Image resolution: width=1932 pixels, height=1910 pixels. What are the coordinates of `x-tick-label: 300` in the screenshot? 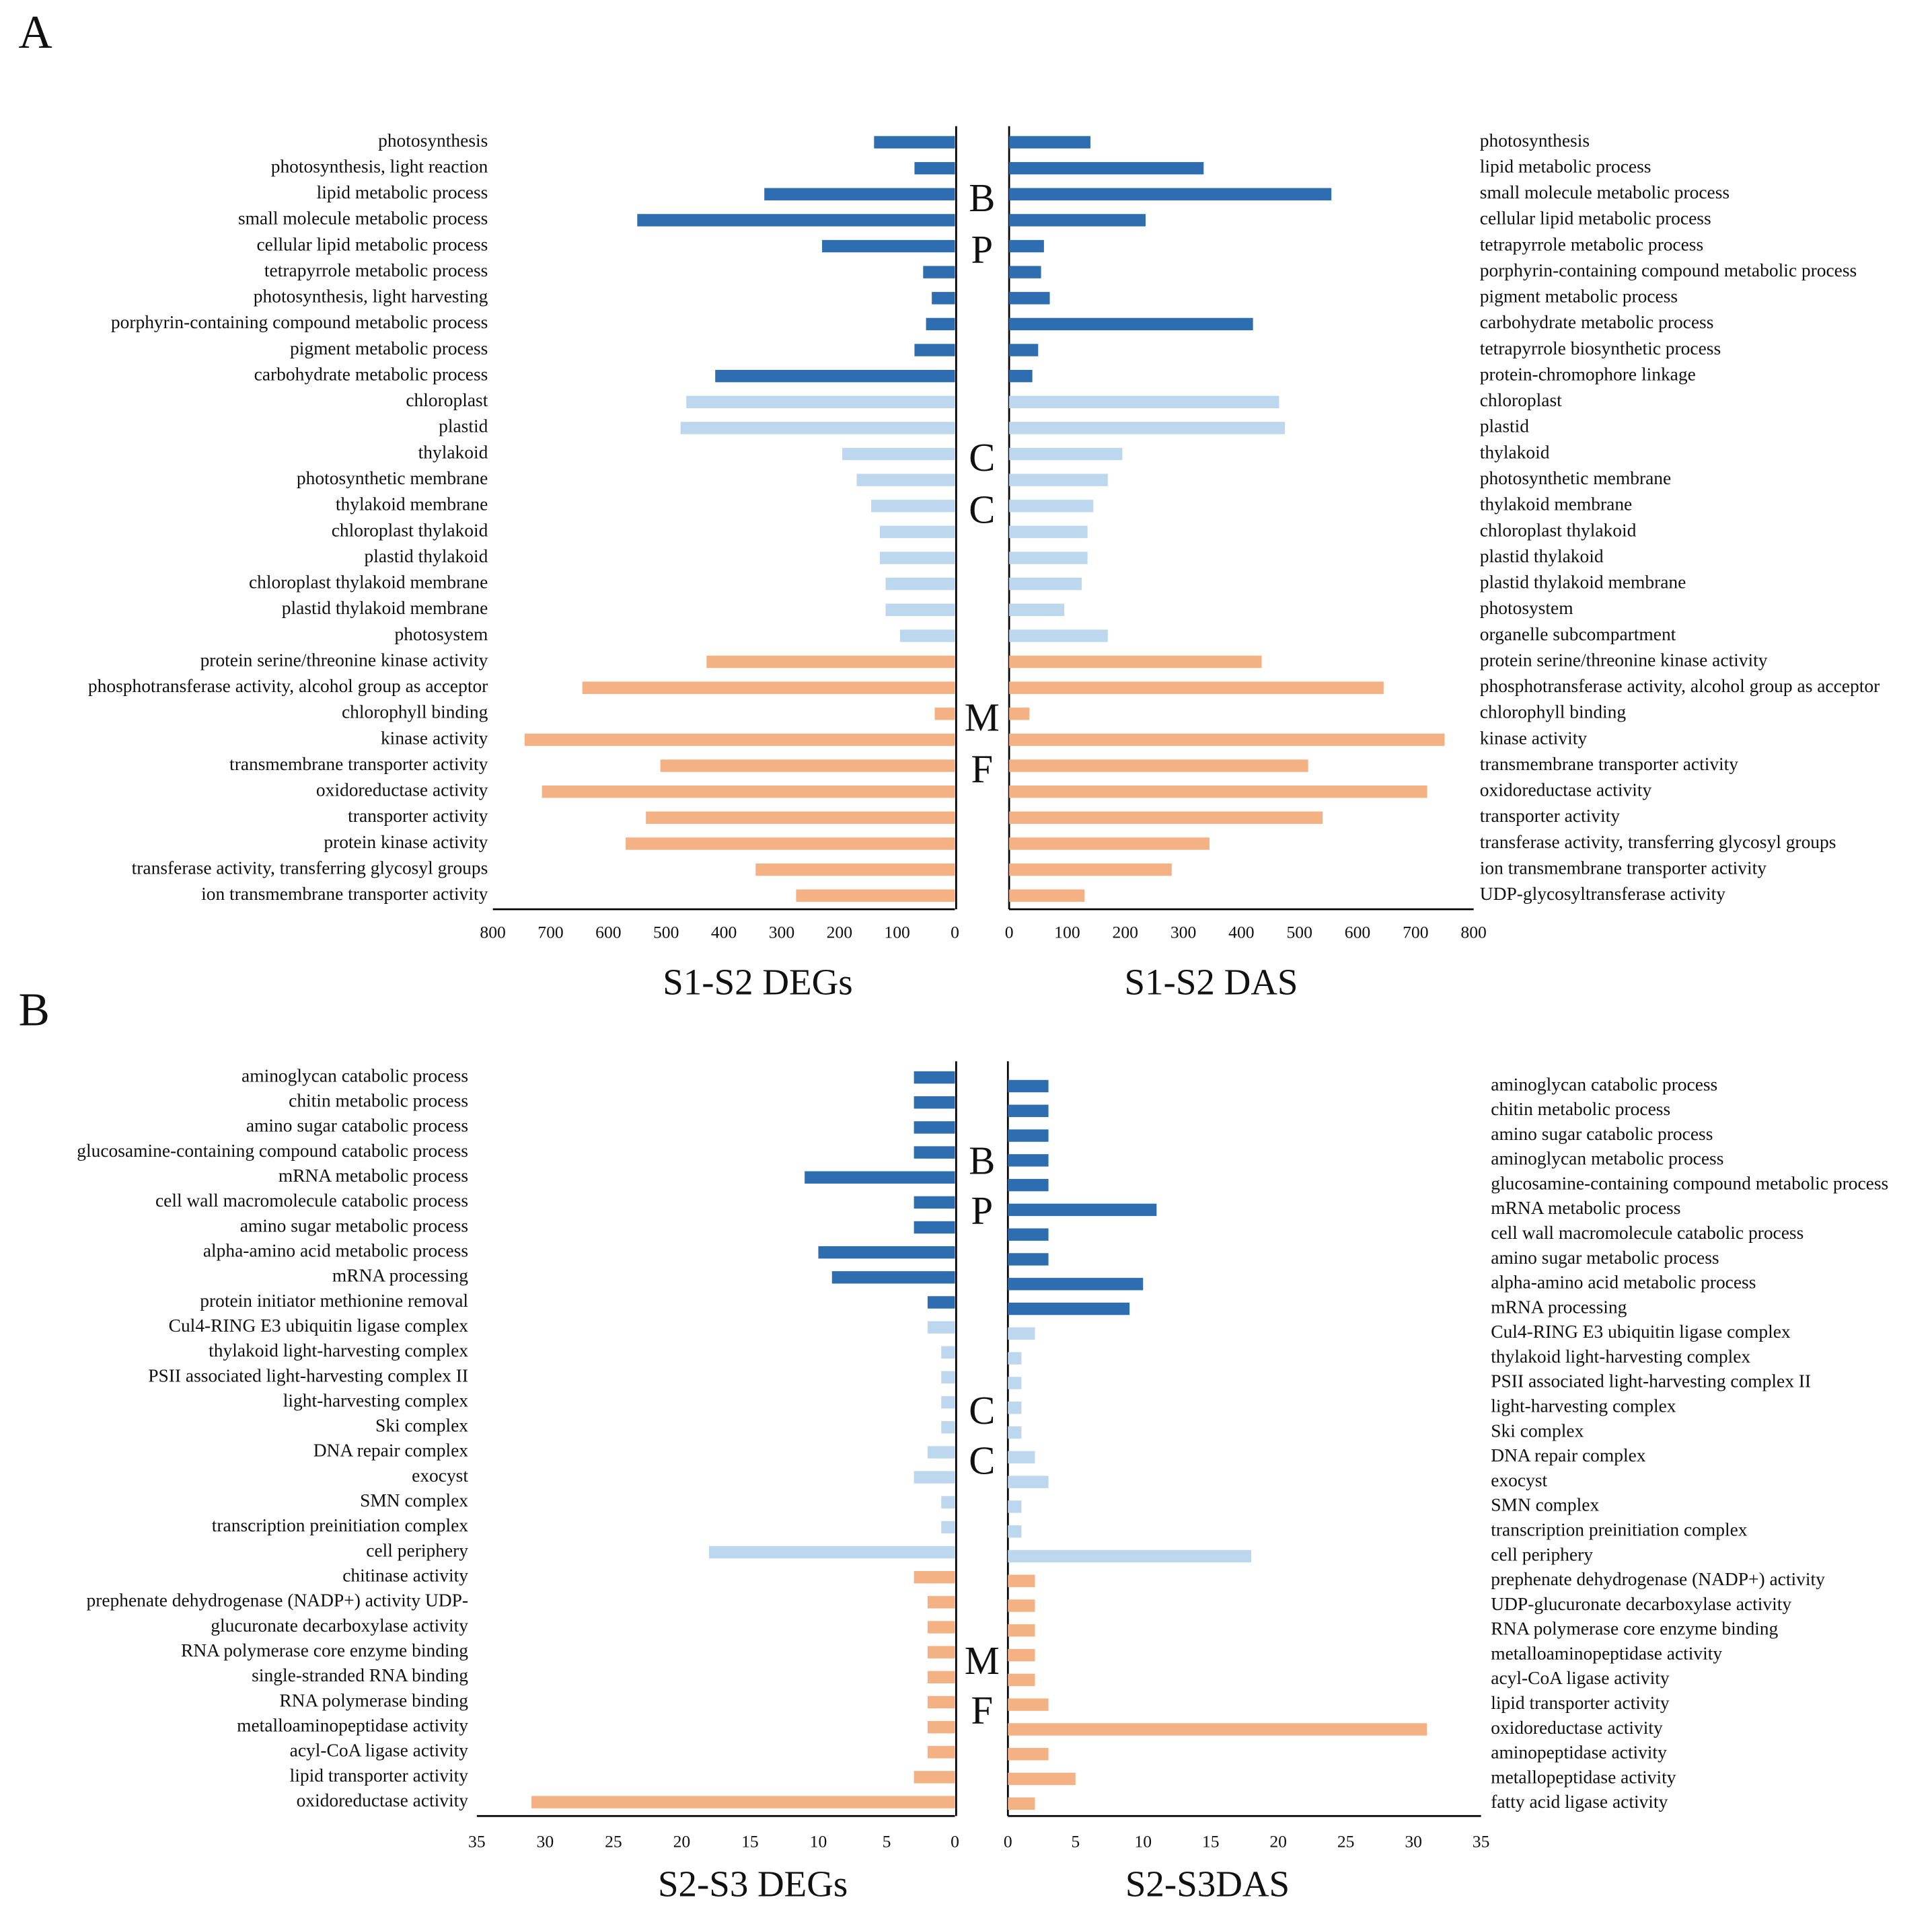 It's located at (781, 932).